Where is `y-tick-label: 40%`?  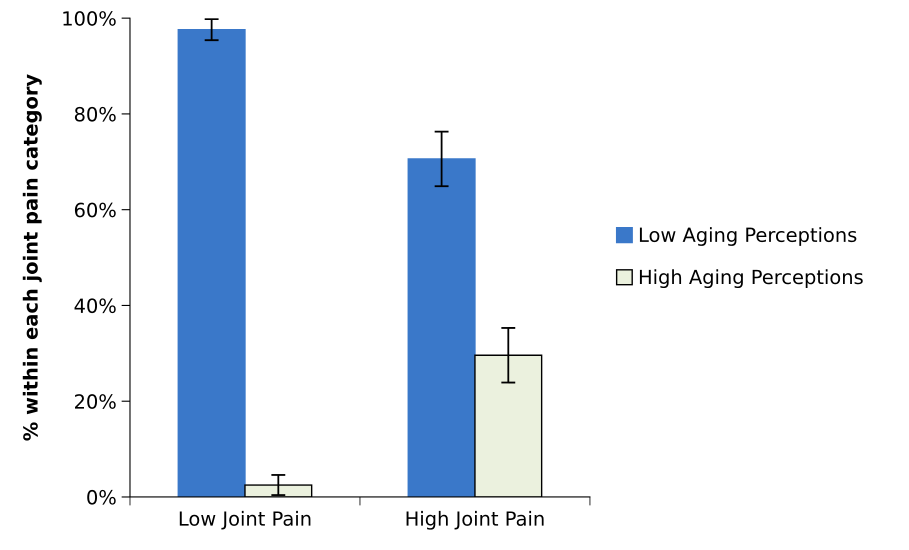 y-tick-label: 40% is located at coordinates (95, 306).